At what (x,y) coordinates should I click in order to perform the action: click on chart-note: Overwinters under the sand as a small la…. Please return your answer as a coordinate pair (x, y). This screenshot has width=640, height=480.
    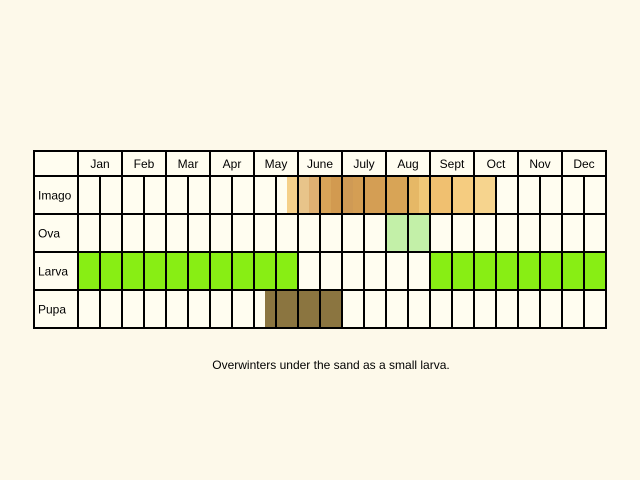
    Looking at the image, I should click on (331, 365).